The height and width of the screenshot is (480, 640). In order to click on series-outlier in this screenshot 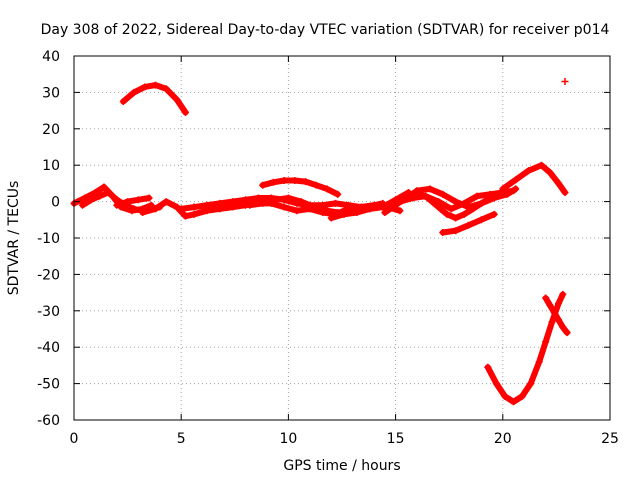, I will do `click(565, 81)`.